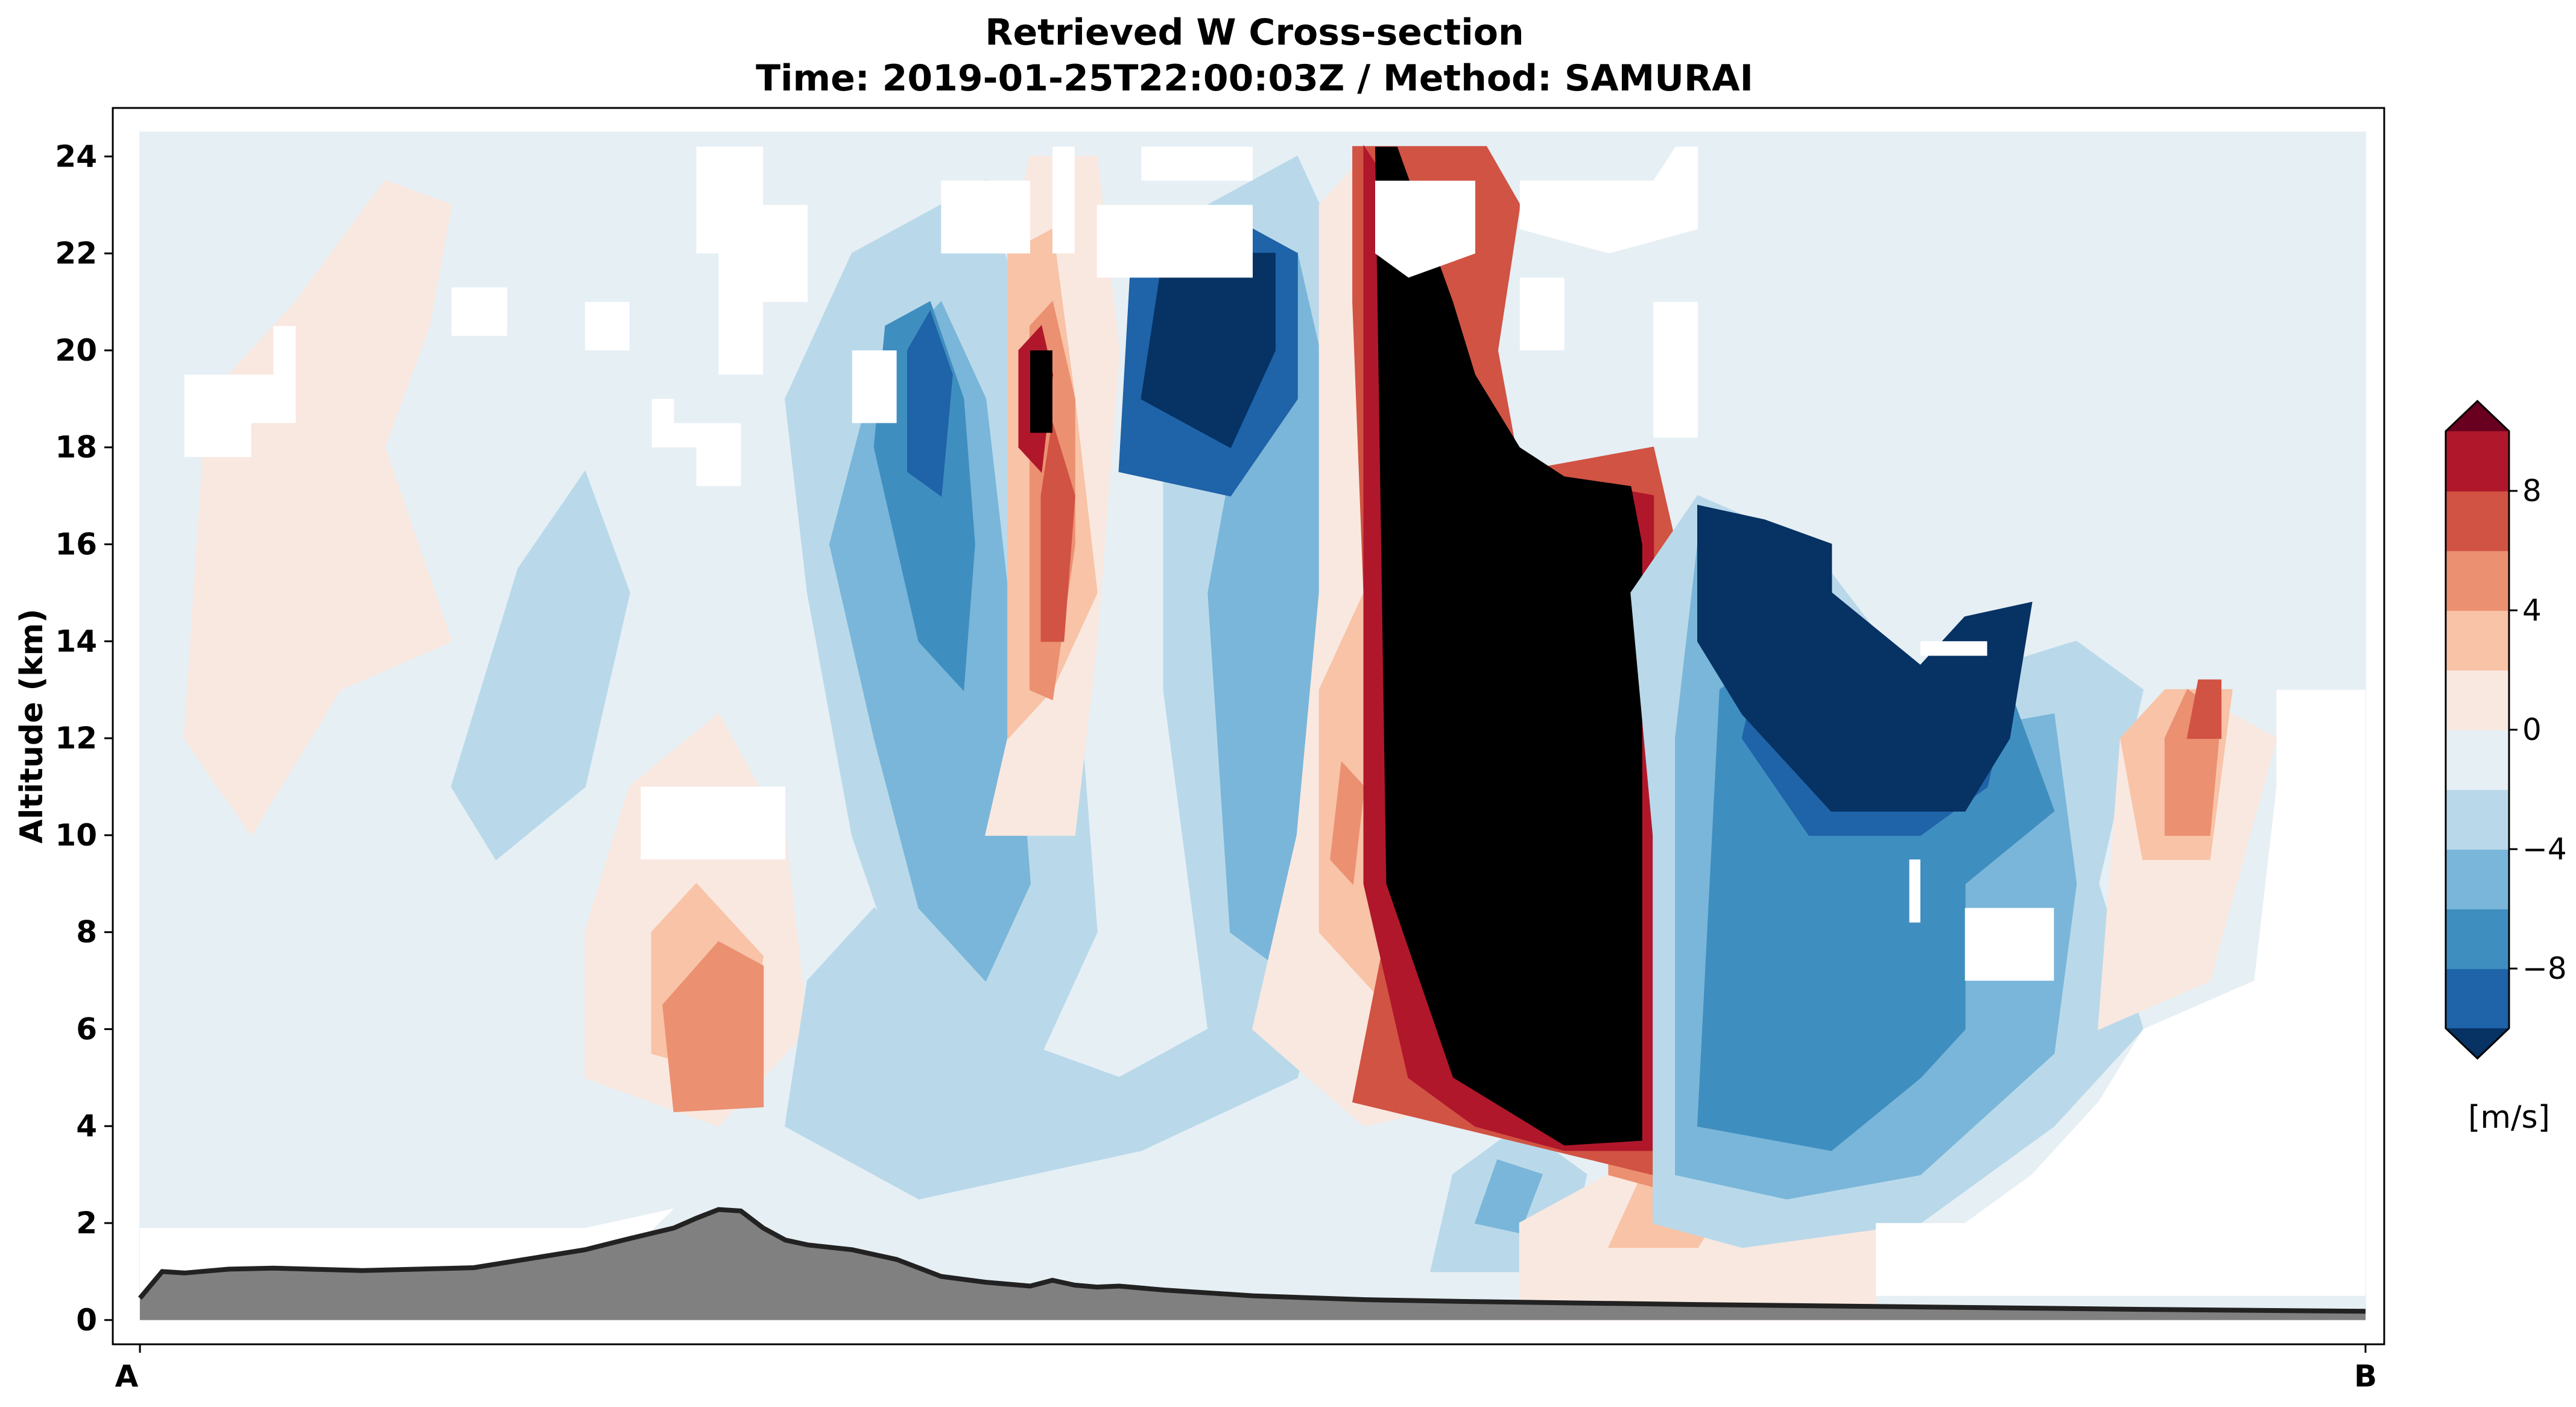 This screenshot has height=1407, width=2576. What do you see at coordinates (2532, 610) in the screenshot?
I see `colorbar-tick-label: 4` at bounding box center [2532, 610].